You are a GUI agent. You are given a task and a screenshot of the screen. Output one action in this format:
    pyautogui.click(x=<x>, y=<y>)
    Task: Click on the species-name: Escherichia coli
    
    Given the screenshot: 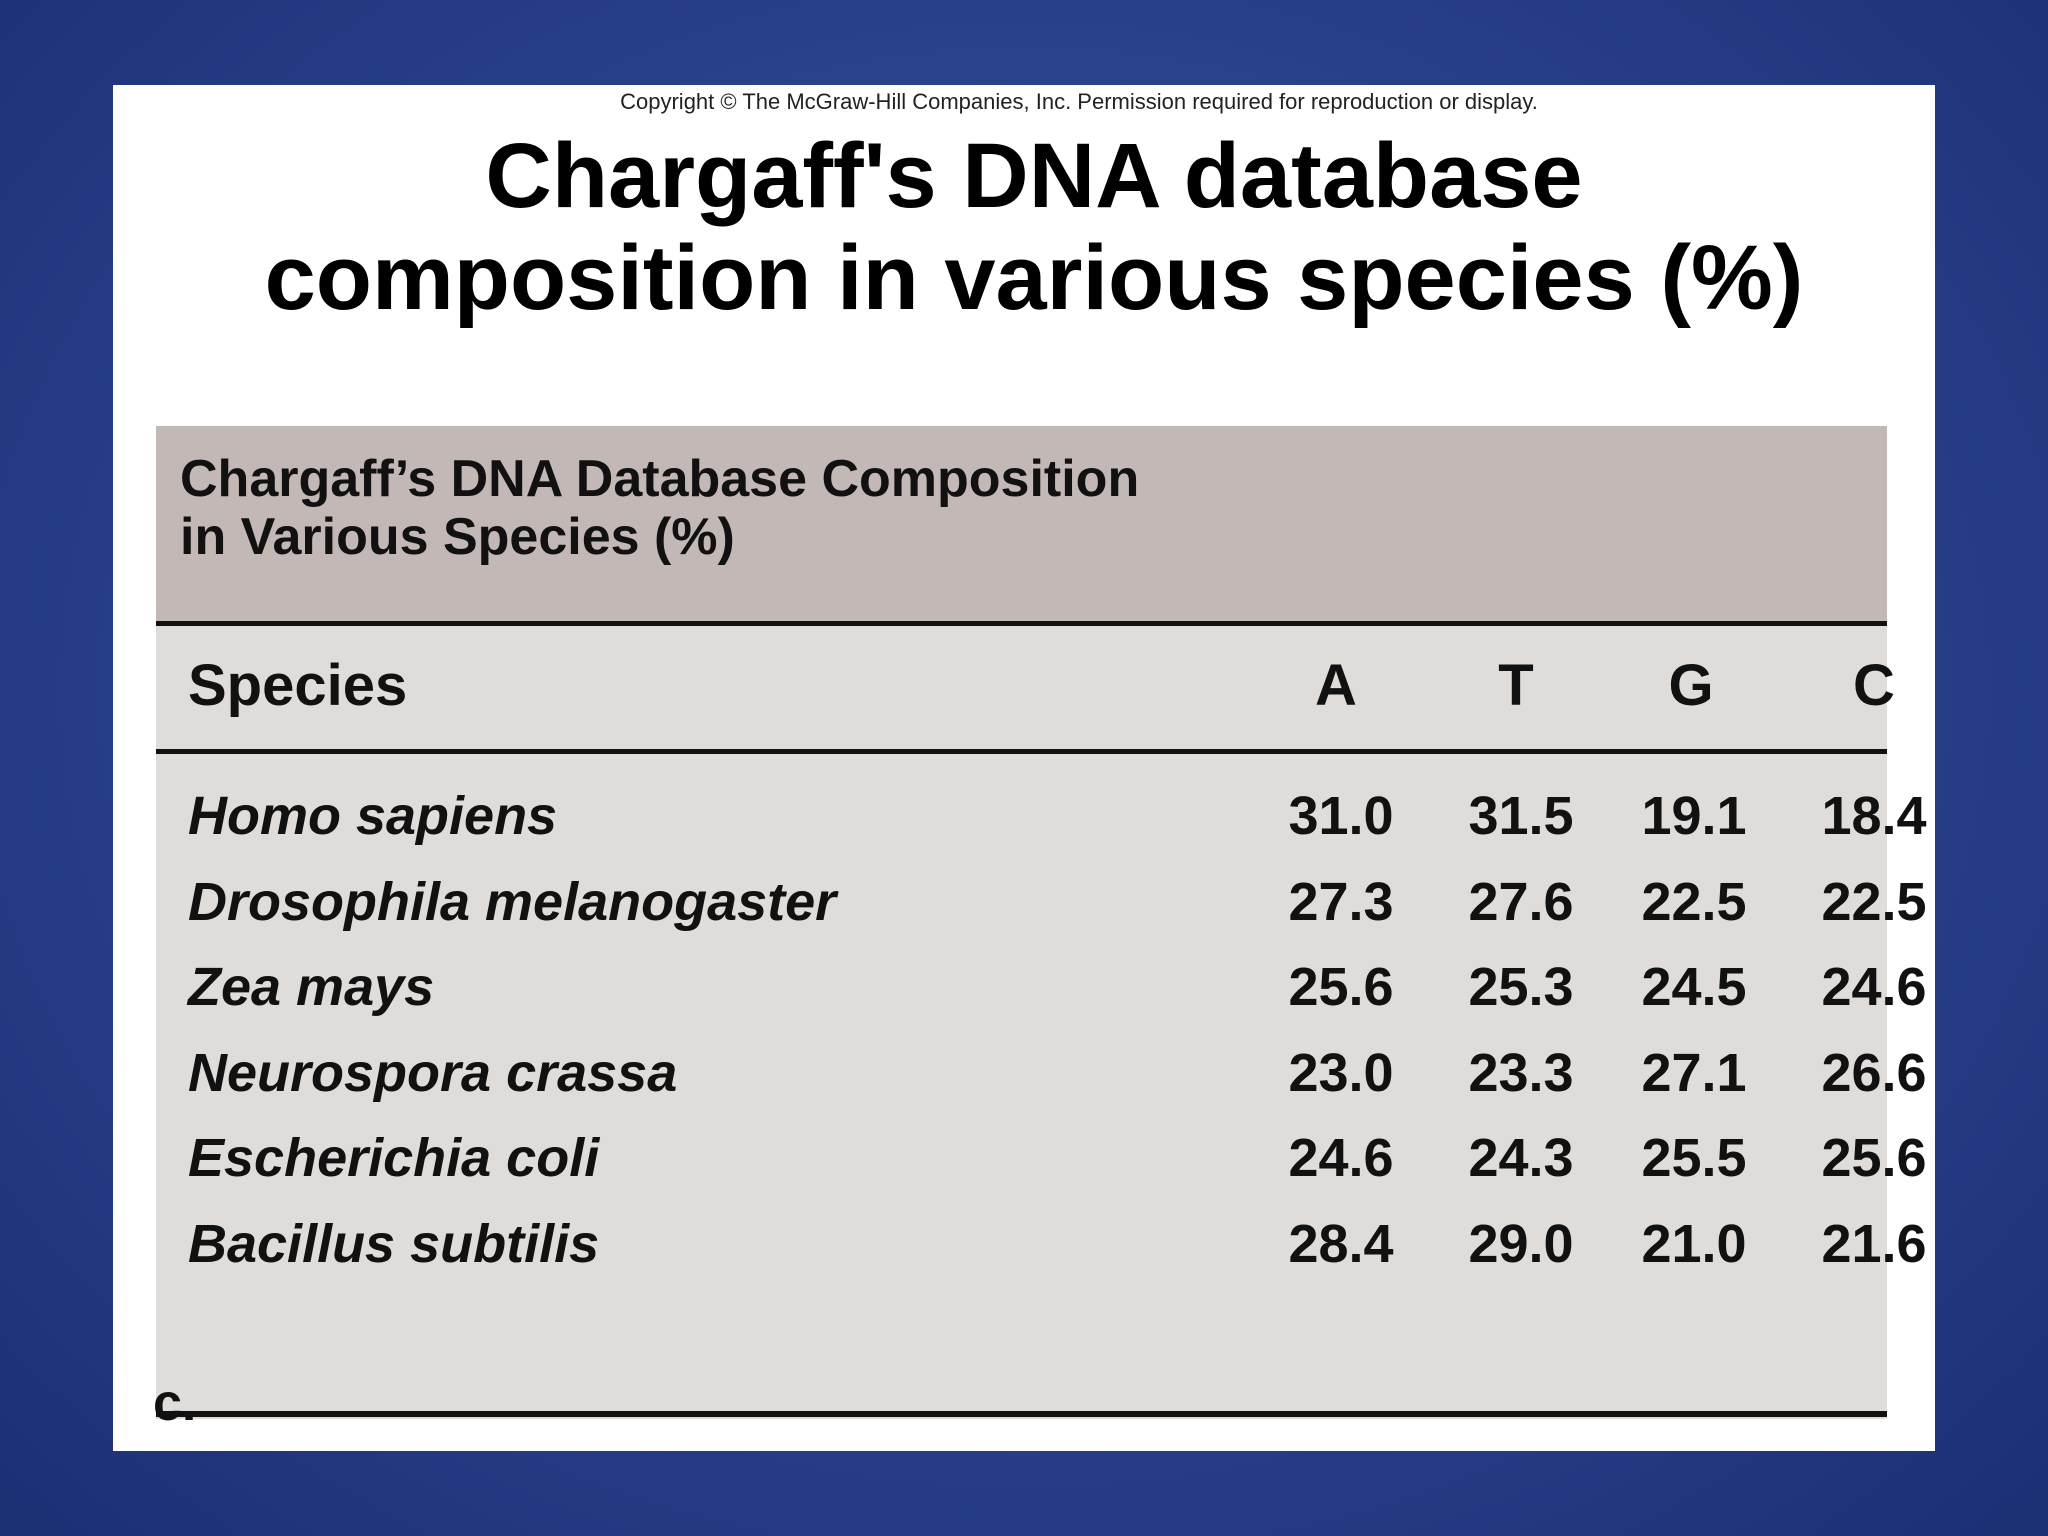 What is the action you would take?
    pyautogui.click(x=394, y=1158)
    